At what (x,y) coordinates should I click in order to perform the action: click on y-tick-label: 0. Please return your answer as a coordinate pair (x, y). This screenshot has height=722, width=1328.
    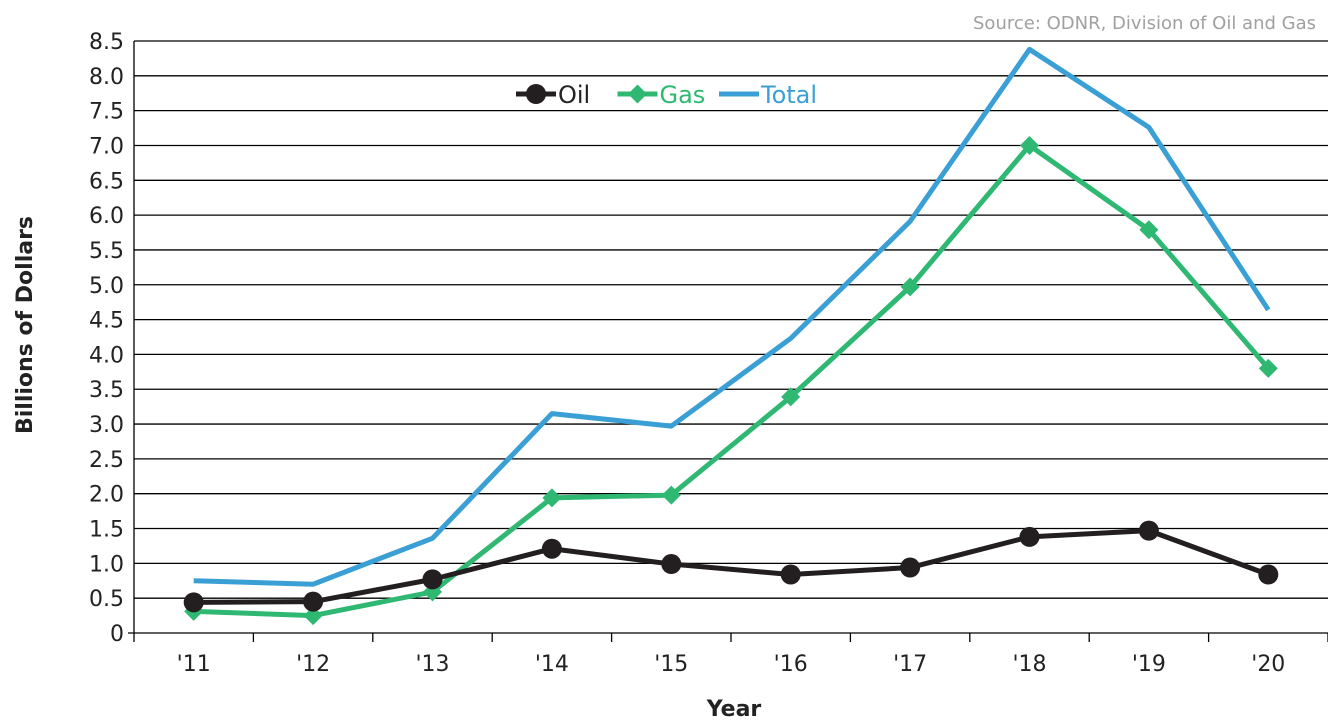
    Looking at the image, I should click on (117, 634).